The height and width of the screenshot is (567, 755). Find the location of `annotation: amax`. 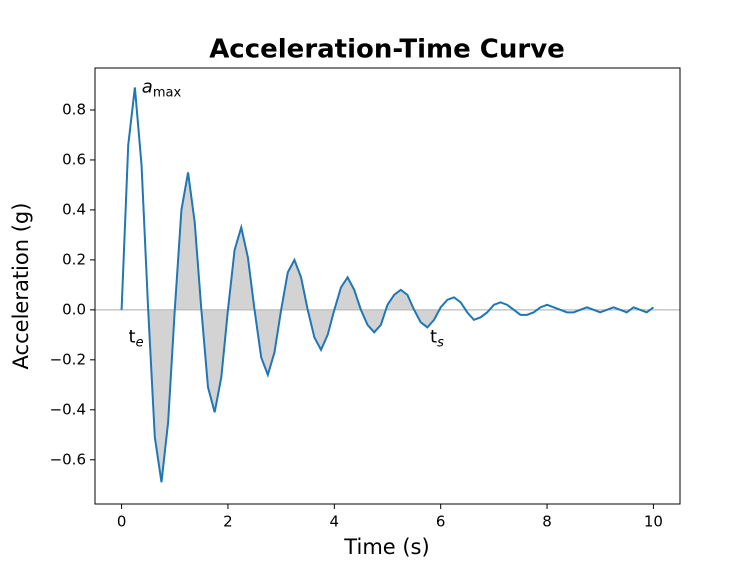

annotation: amax is located at coordinates (162, 88).